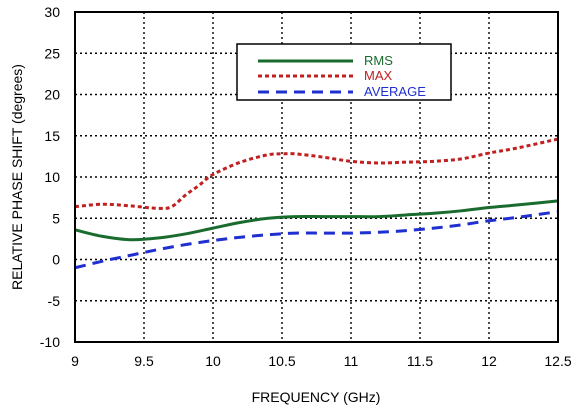 The image size is (574, 412). Describe the element at coordinates (52, 53) in the screenshot. I see `y-tick-label: 25` at that location.